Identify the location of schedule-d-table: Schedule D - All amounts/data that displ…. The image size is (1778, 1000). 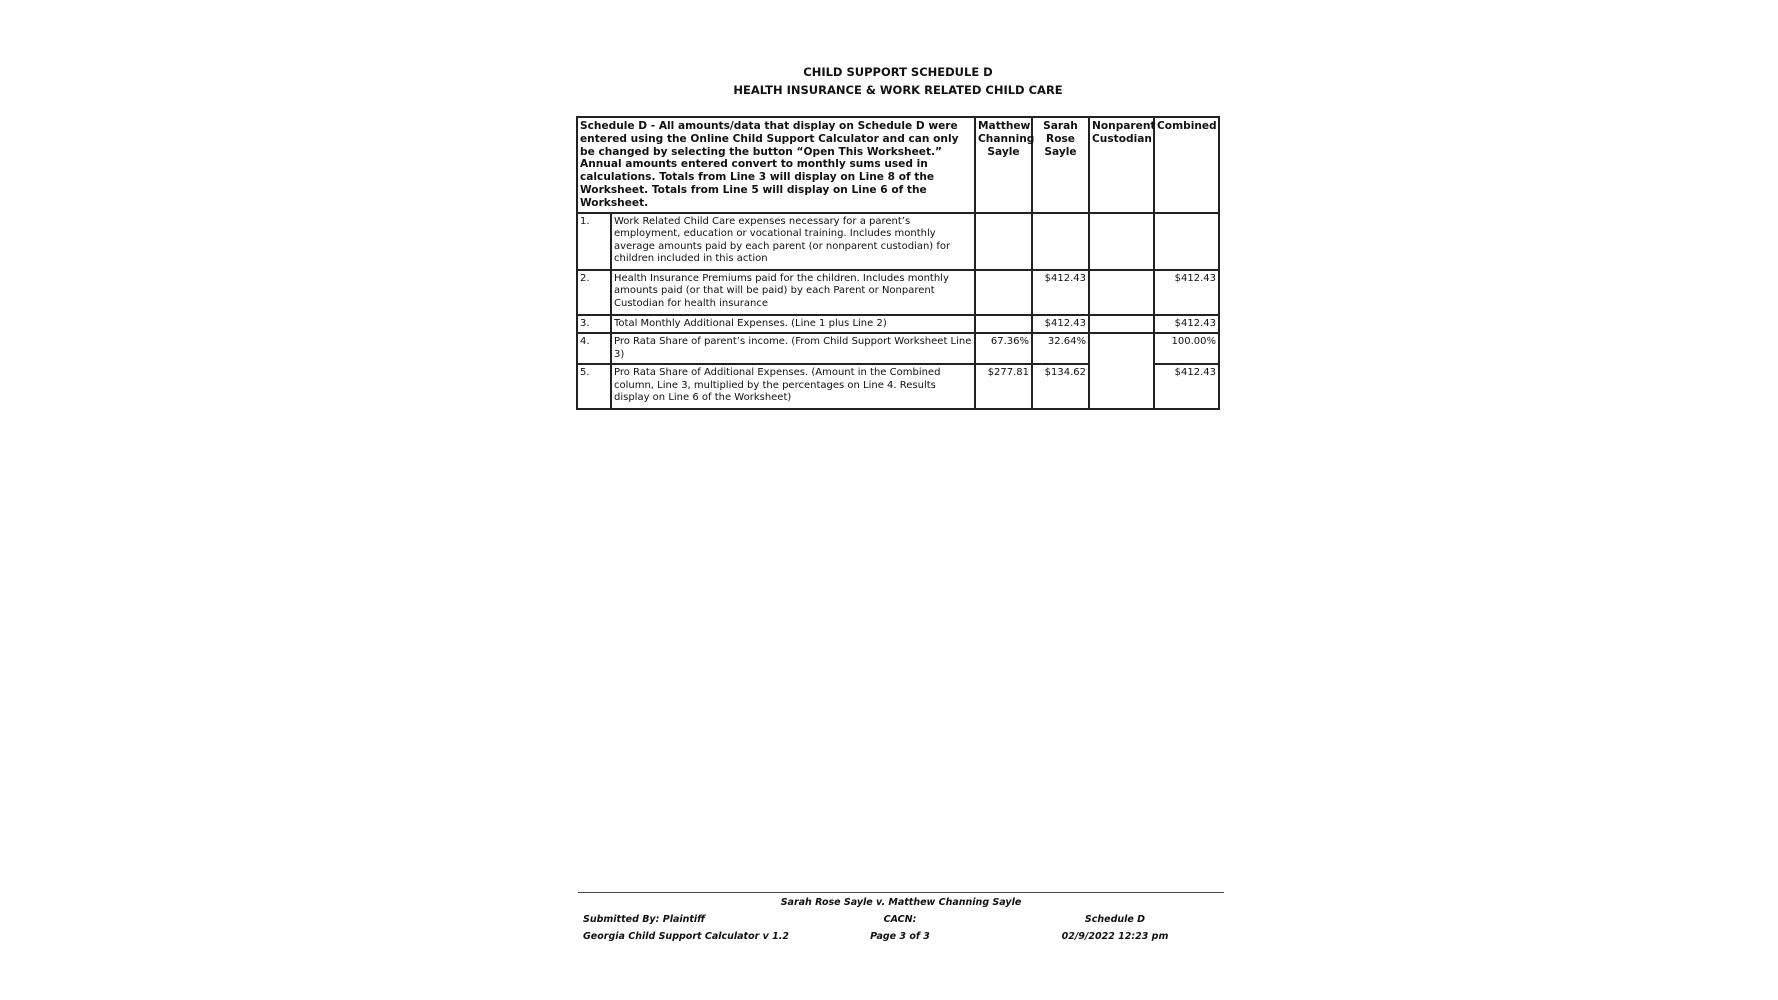
(898, 263).